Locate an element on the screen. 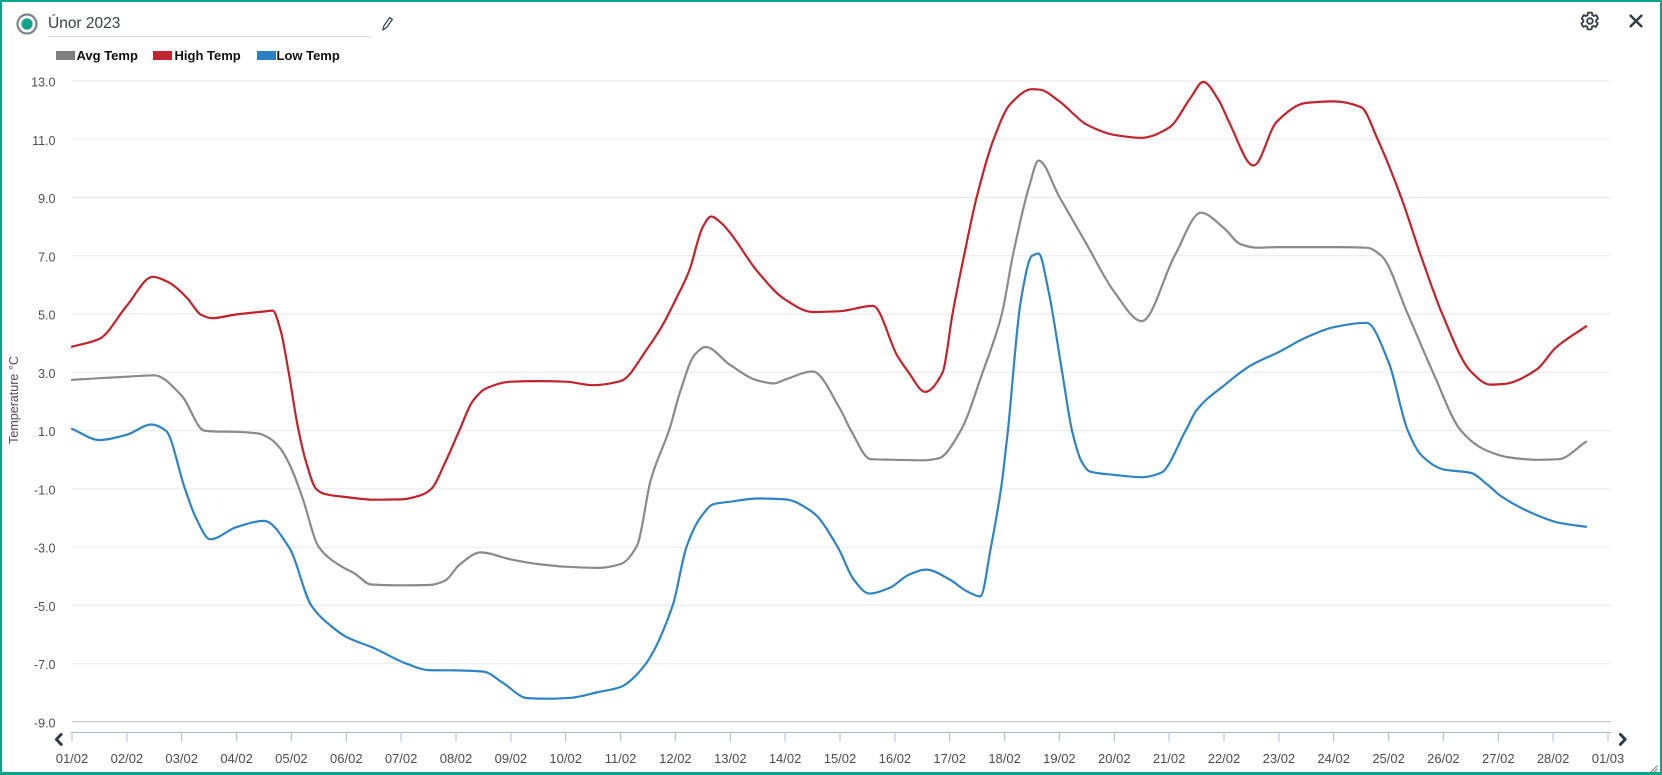 The width and height of the screenshot is (1662, 775). svg-text: Temperature °C is located at coordinates (14, 400).